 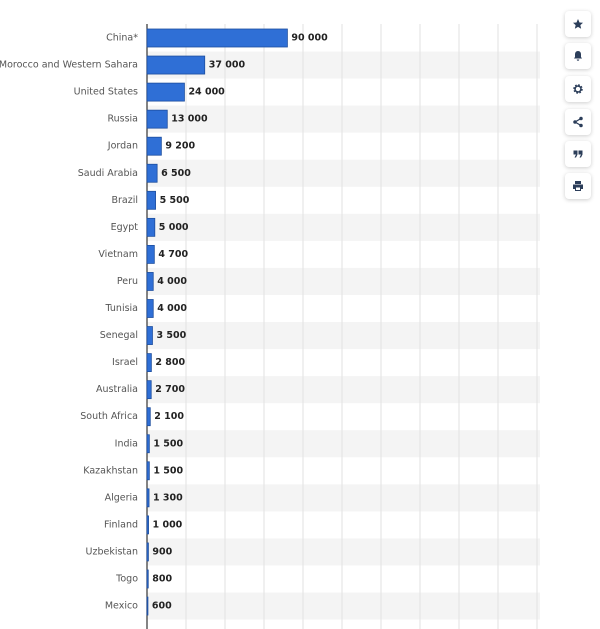 What do you see at coordinates (127, 281) in the screenshot?
I see `category-label: Peru` at bounding box center [127, 281].